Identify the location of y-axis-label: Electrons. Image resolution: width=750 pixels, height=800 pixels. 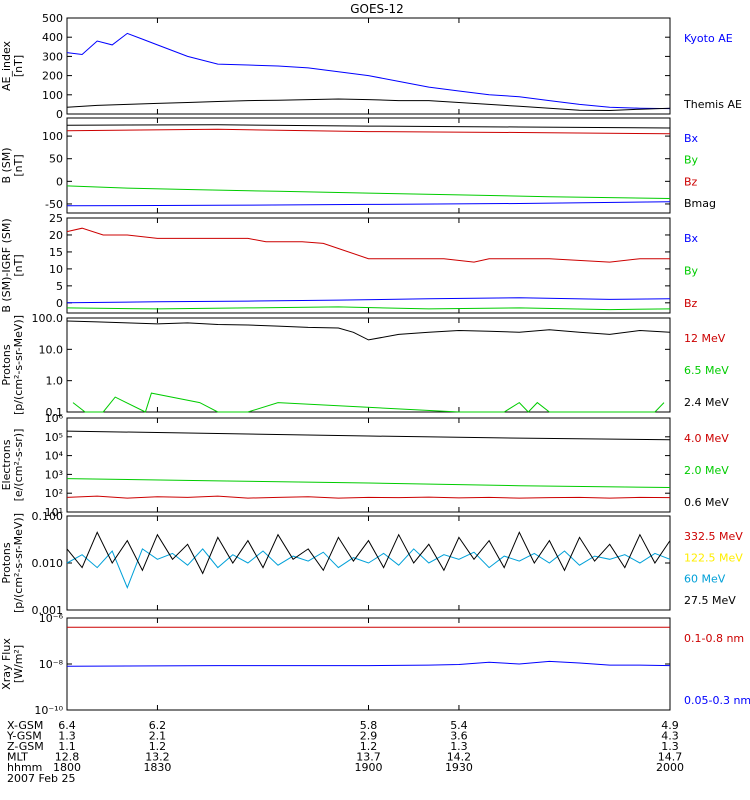
(6, 464).